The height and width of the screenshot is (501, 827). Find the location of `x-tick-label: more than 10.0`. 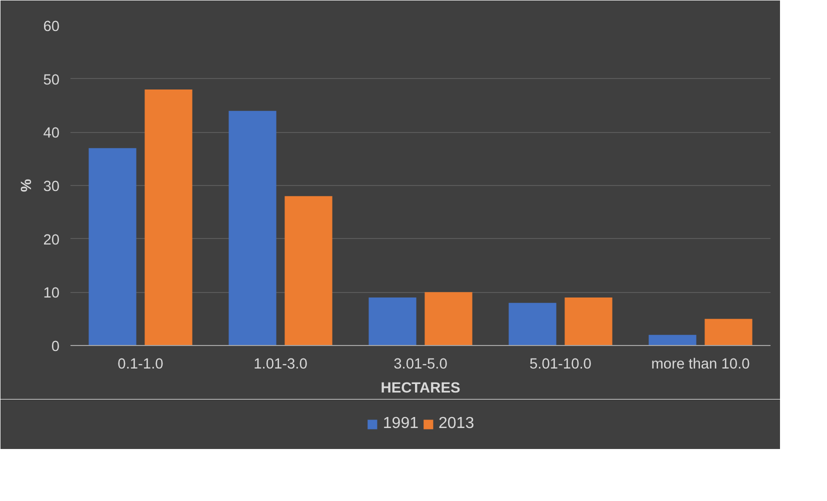

x-tick-label: more than 10.0 is located at coordinates (700, 364).